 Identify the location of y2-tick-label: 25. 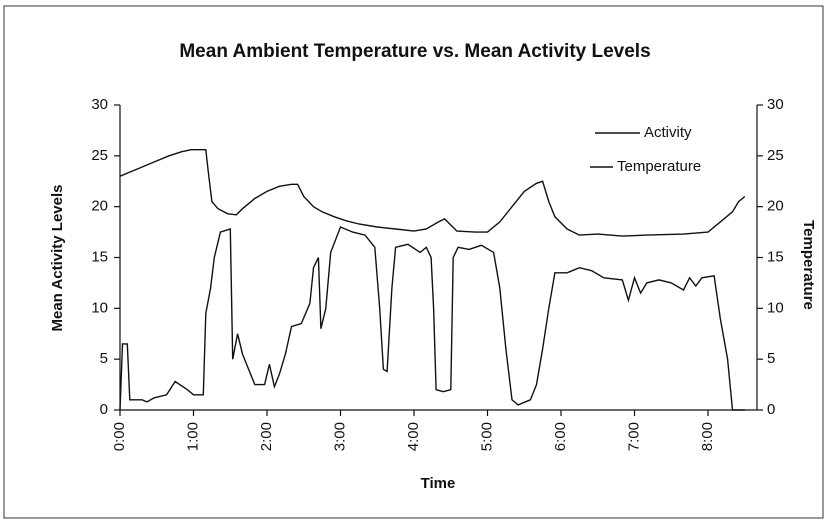
(775, 155).